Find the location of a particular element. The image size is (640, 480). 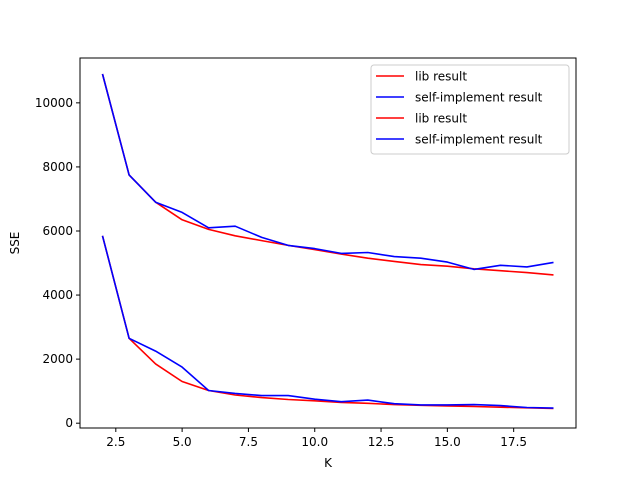

y-tick-label: 4000 is located at coordinates (57, 295).